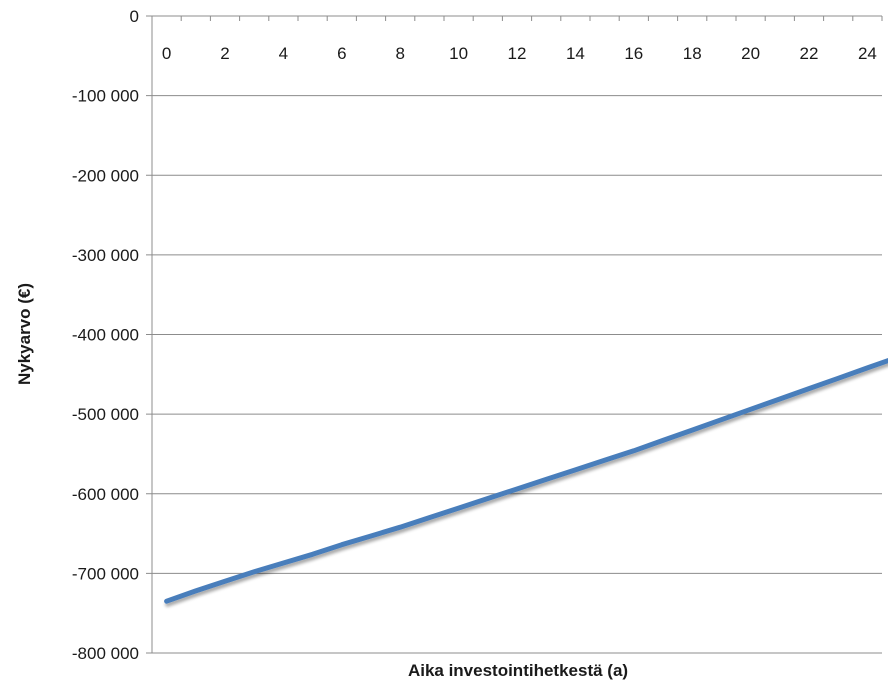  What do you see at coordinates (105, 335) in the screenshot?
I see `y-tick-label: -400 000` at bounding box center [105, 335].